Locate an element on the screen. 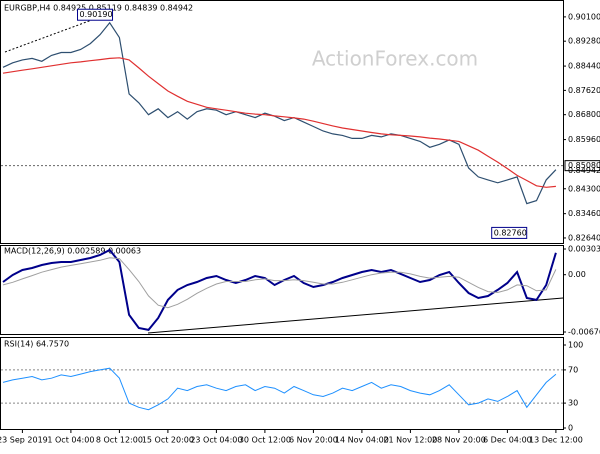  annotation-label: 0.90190 is located at coordinates (96, 14).